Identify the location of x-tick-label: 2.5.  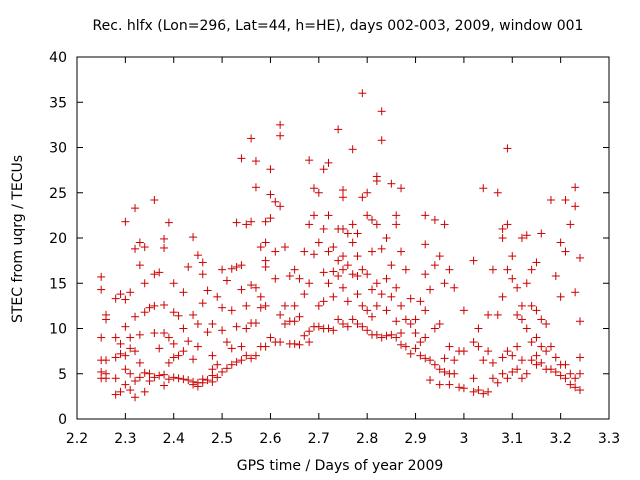
(222, 439).